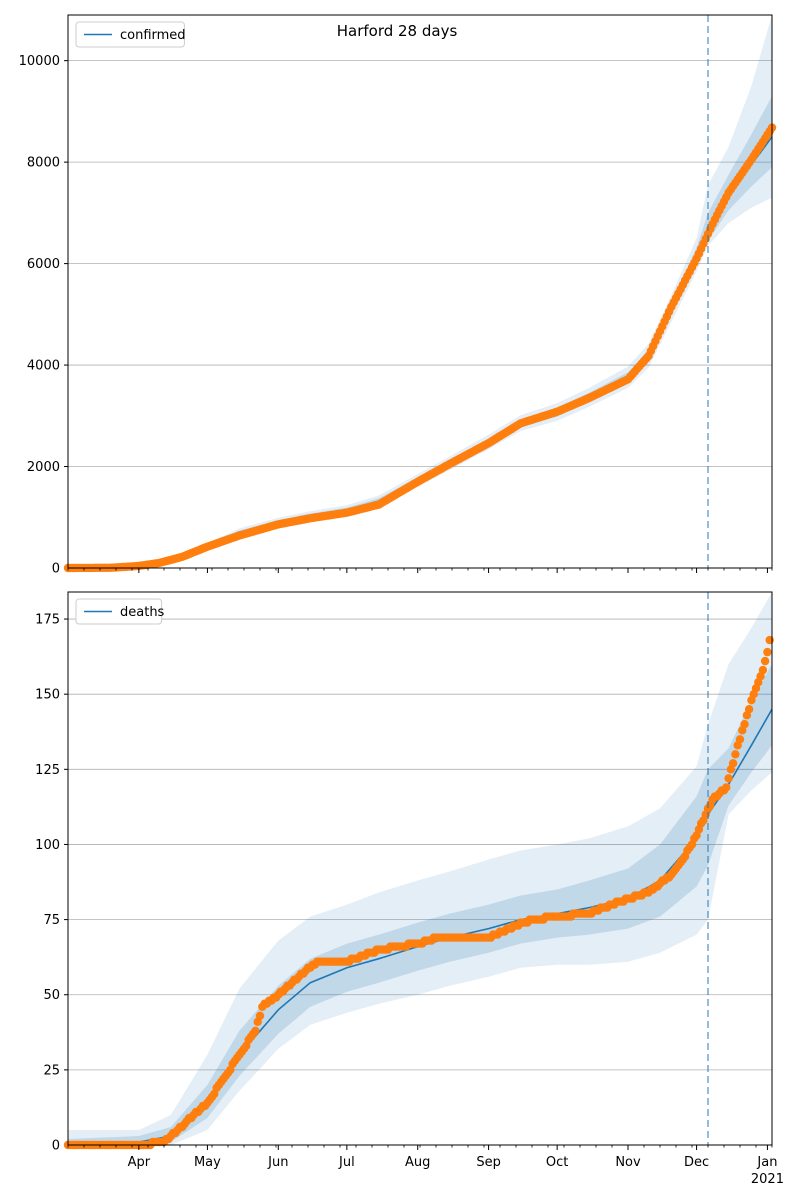  I want to click on y-tick-label: 100, so click(47, 845).